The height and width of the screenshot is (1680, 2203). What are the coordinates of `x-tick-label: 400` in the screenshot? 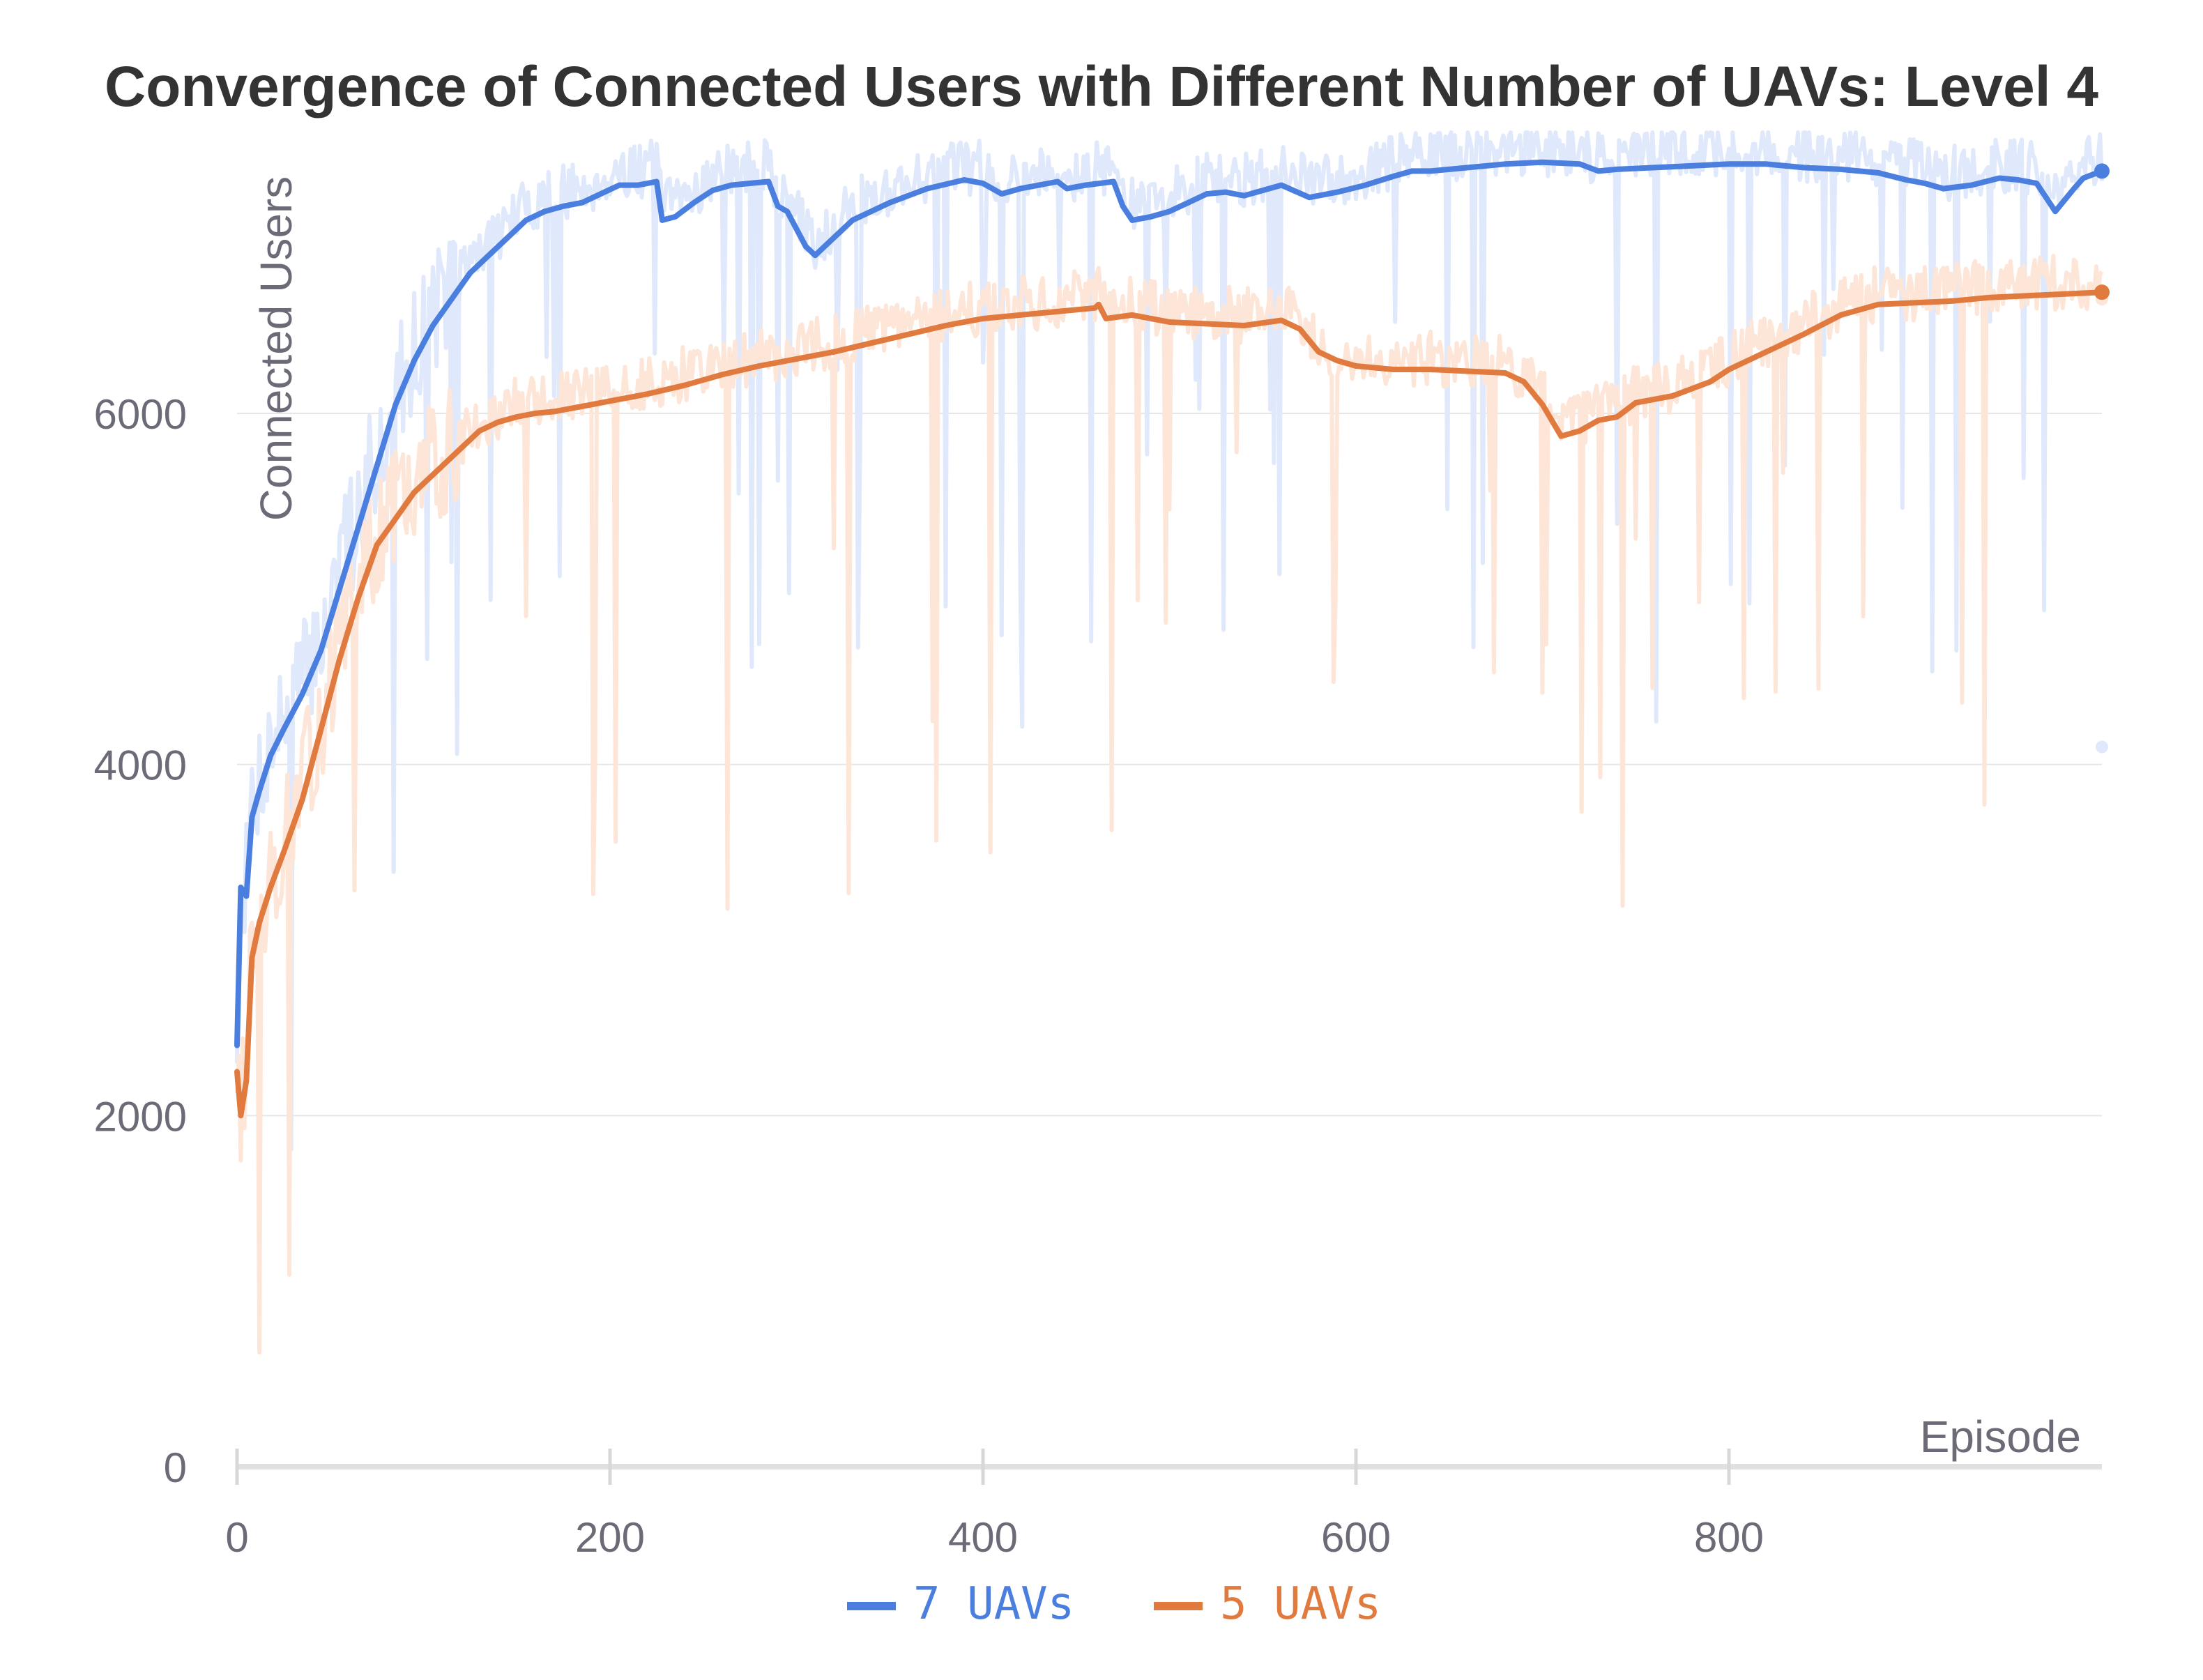 It's located at (983, 1537).